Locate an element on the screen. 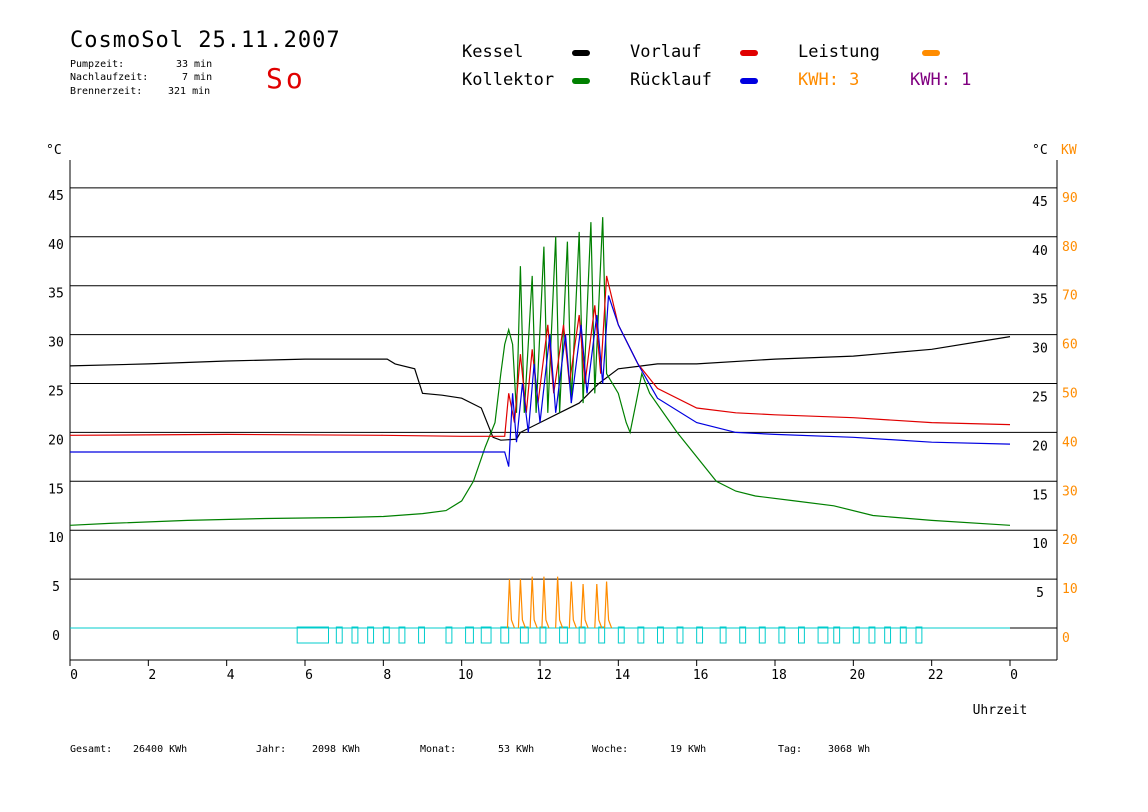 The width and height of the screenshot is (1148, 812). y-axis-unit-left: °C is located at coordinates (54, 150).